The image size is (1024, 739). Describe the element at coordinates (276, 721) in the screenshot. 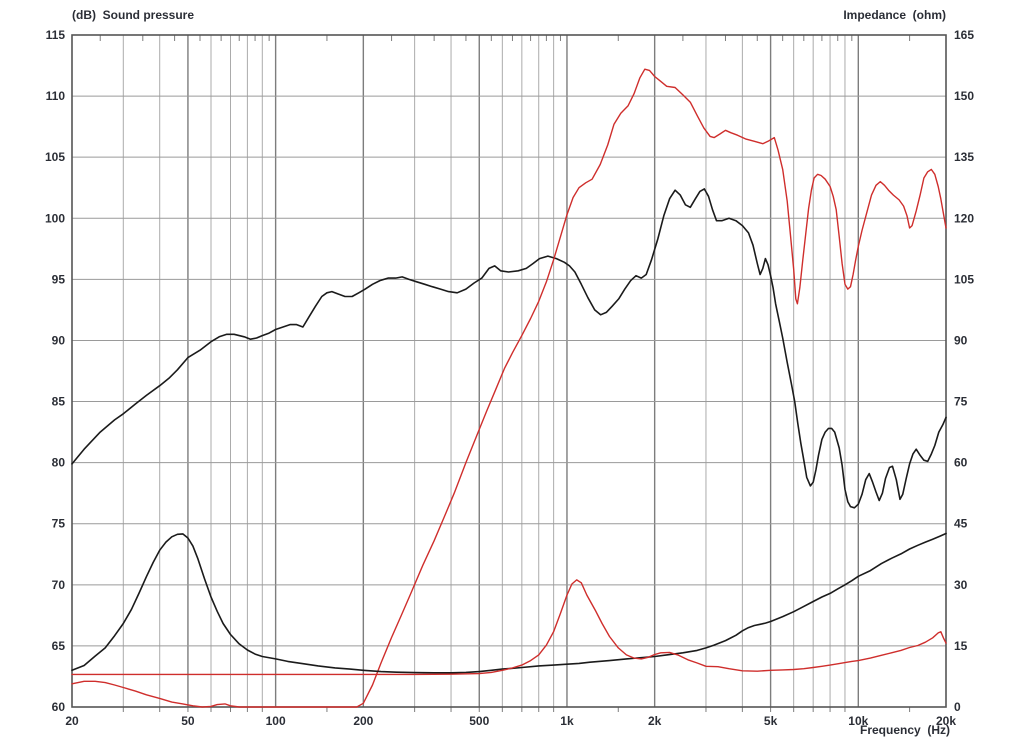

I see `x-tick-label: 100` at that location.